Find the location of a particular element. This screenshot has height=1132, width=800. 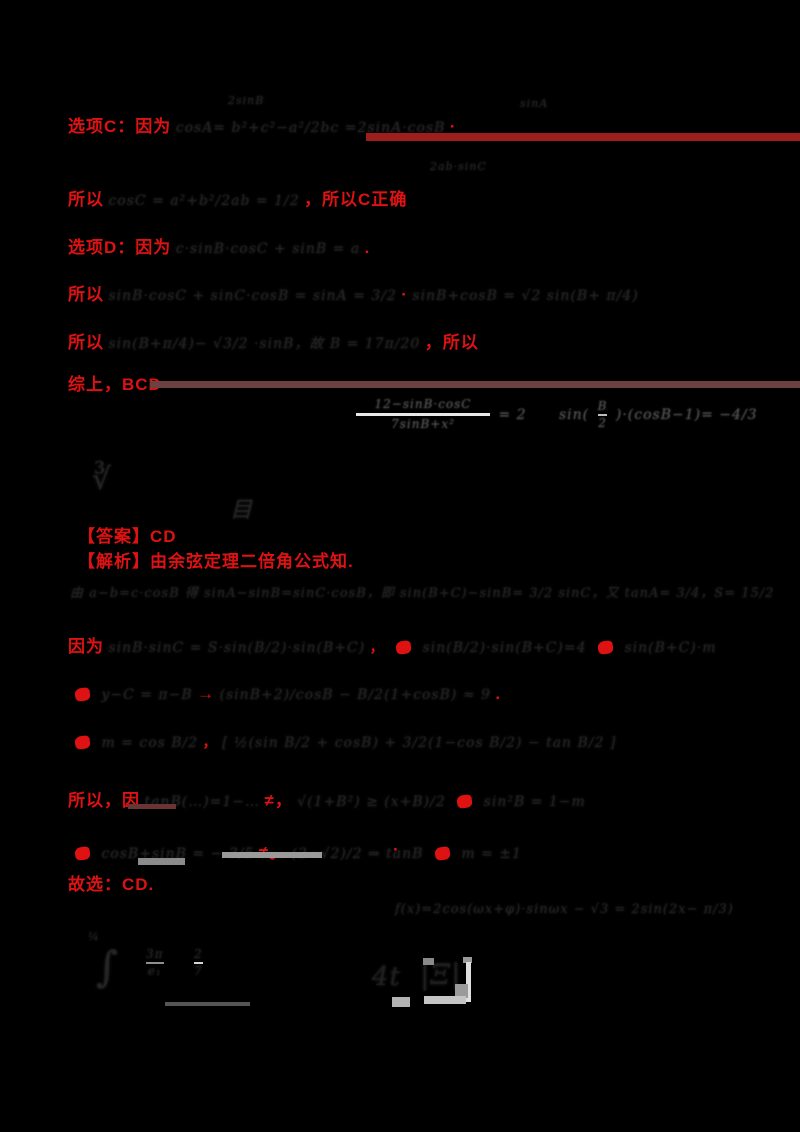

bottom-left-fraction: 3π e₁ 2 7 is located at coordinates (174, 963).